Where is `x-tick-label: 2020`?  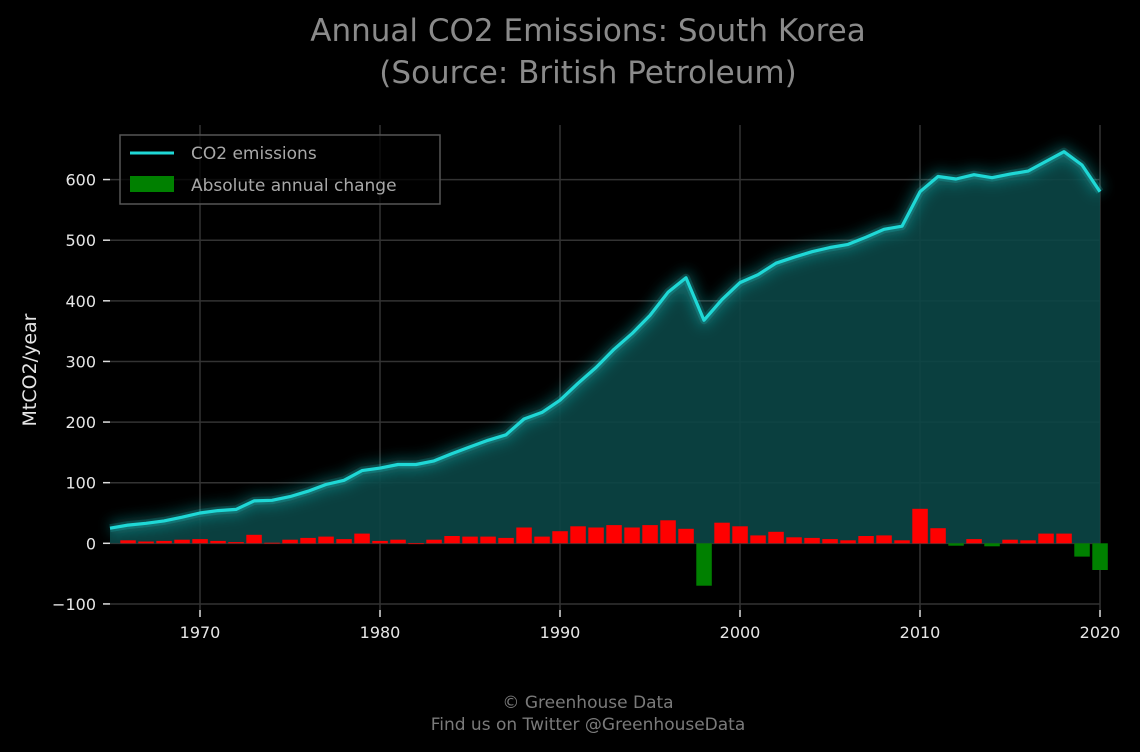 x-tick-label: 2020 is located at coordinates (1100, 632).